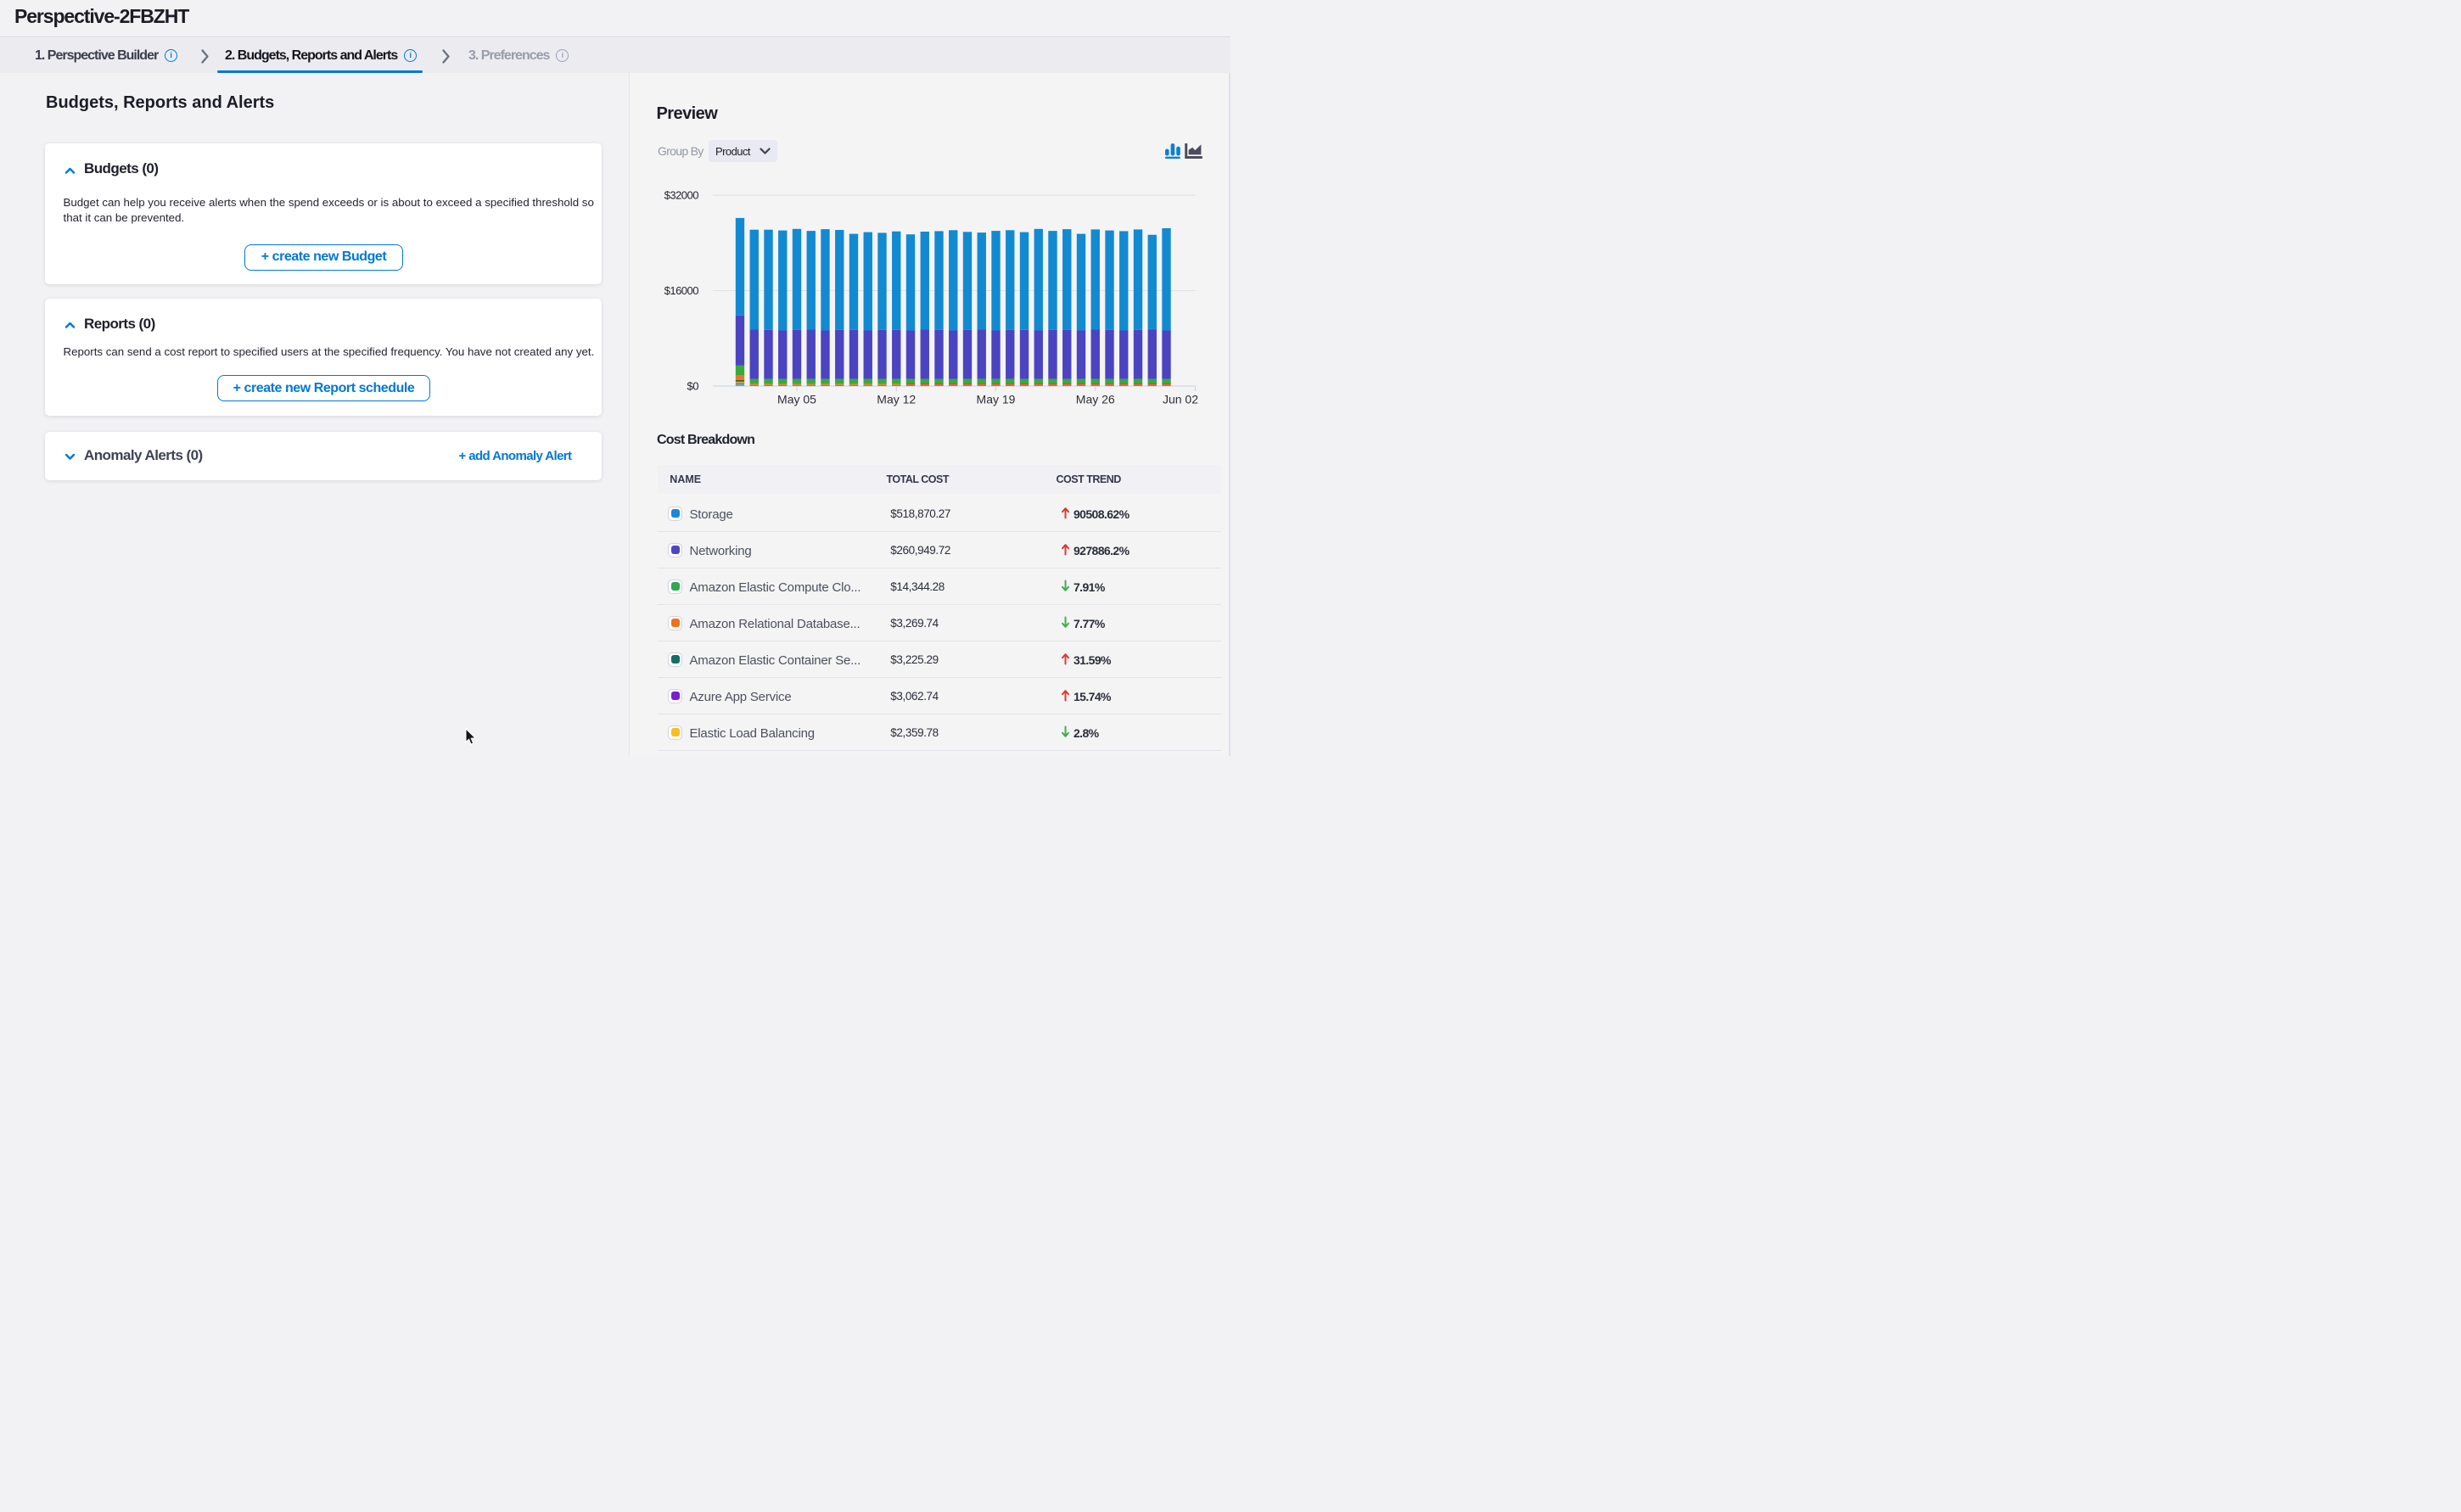 This screenshot has width=2461, height=1512. I want to click on svg-text: May 12, so click(896, 399).